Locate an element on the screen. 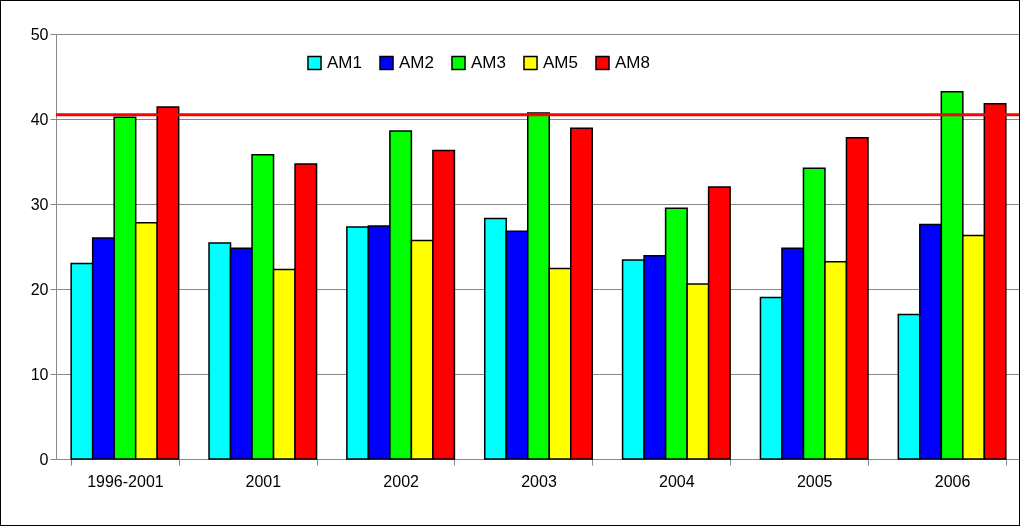 The image size is (1020, 526). x-tick-label: 2003 is located at coordinates (539, 481).